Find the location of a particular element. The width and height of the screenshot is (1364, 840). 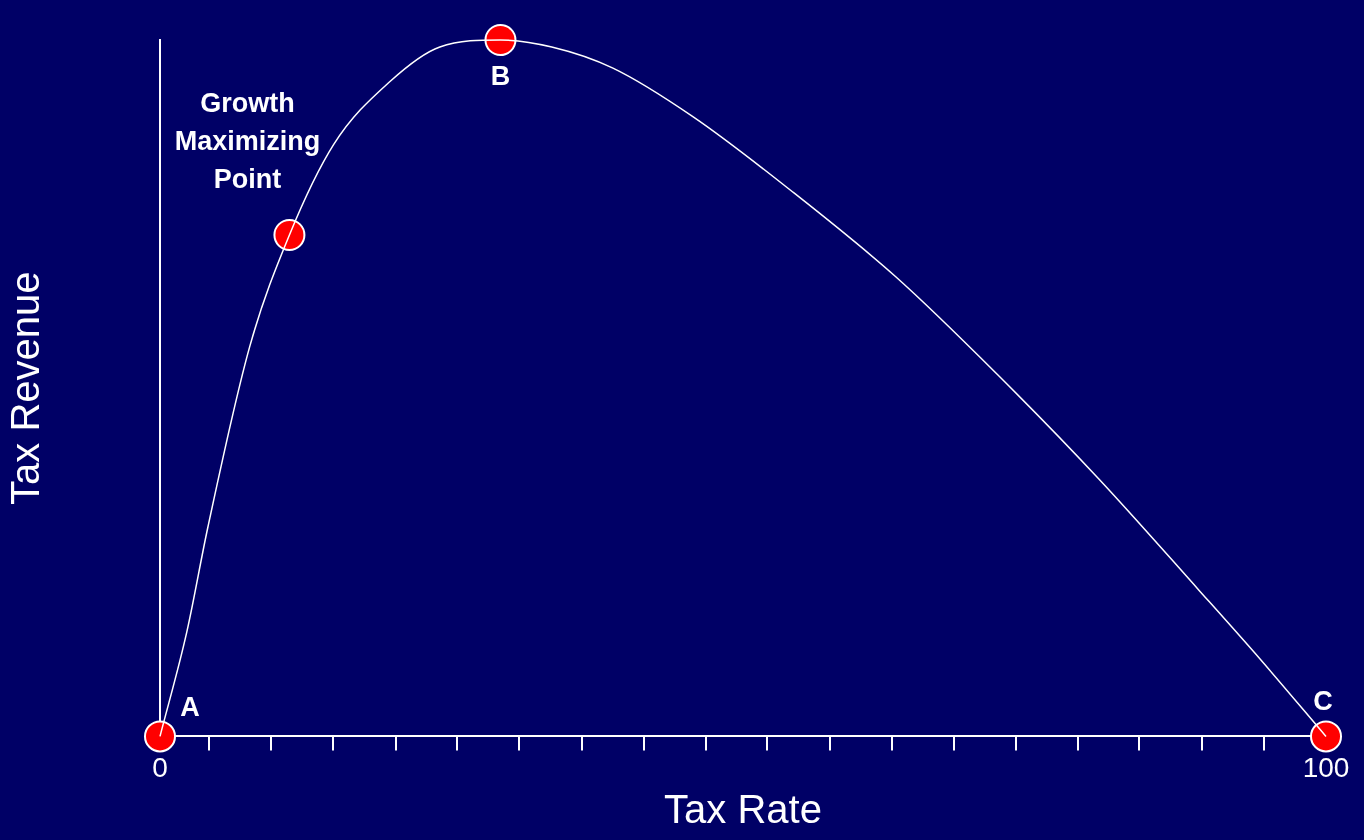

x-tick-label: 0 is located at coordinates (160, 767).